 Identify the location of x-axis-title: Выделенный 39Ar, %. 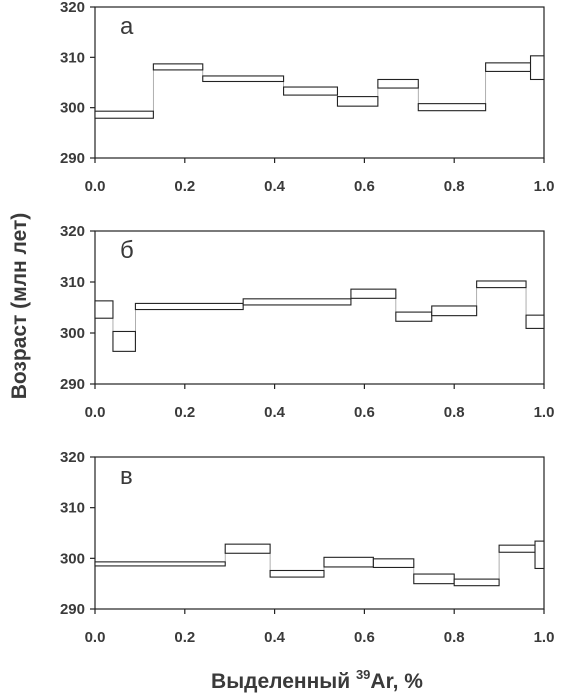
(317, 680).